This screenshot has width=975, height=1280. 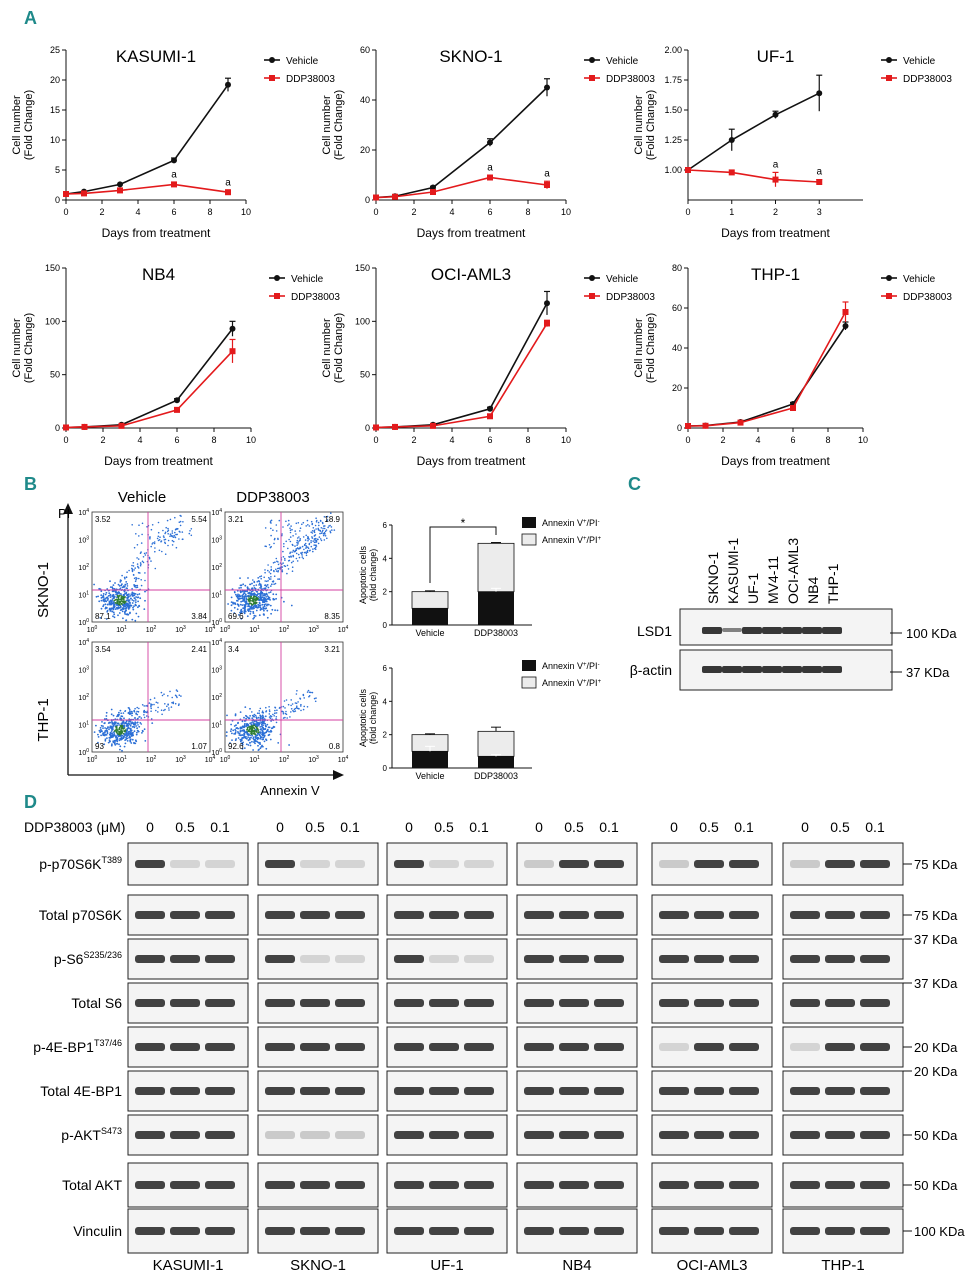 I want to click on legend-label-pi-neg: Annexin V+/PI-, so click(x=571, y=666).